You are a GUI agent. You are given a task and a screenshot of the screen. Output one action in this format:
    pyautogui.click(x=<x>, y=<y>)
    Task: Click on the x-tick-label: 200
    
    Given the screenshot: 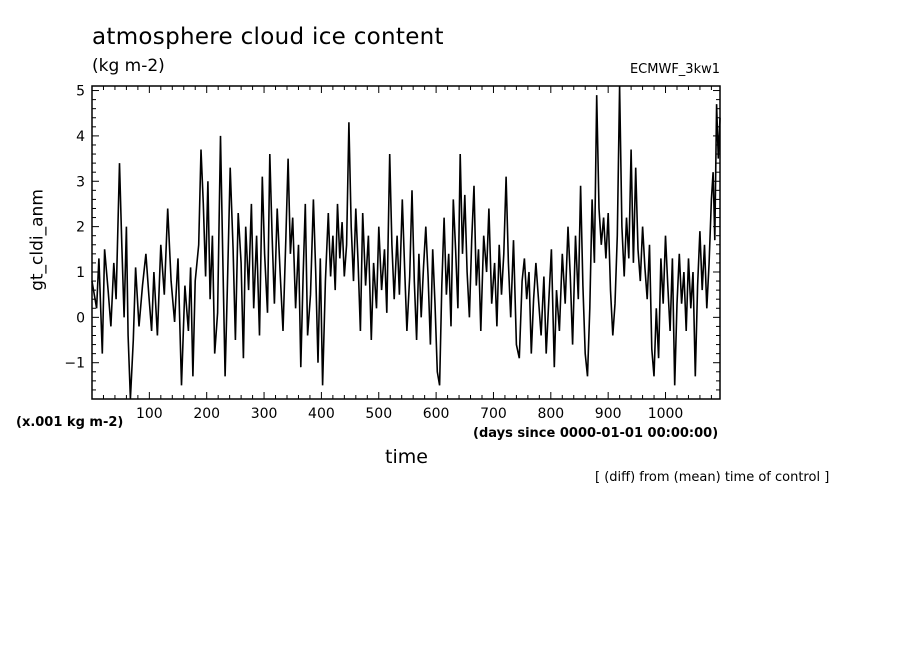 What is the action you would take?
    pyautogui.click(x=206, y=414)
    